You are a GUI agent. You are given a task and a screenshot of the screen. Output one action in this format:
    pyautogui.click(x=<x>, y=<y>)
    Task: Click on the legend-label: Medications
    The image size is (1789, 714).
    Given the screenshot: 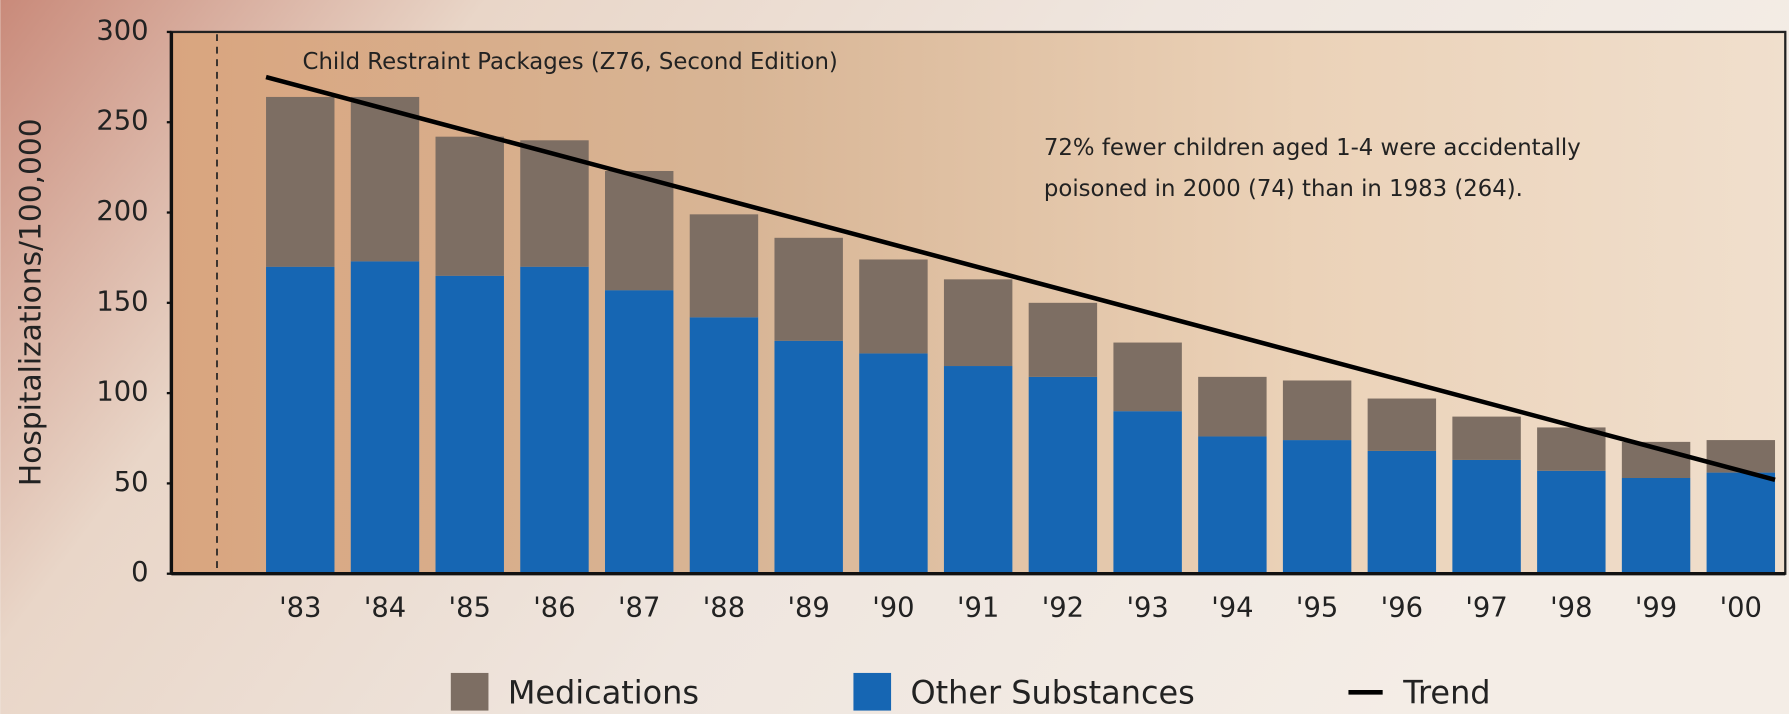 What is the action you would take?
    pyautogui.click(x=603, y=693)
    